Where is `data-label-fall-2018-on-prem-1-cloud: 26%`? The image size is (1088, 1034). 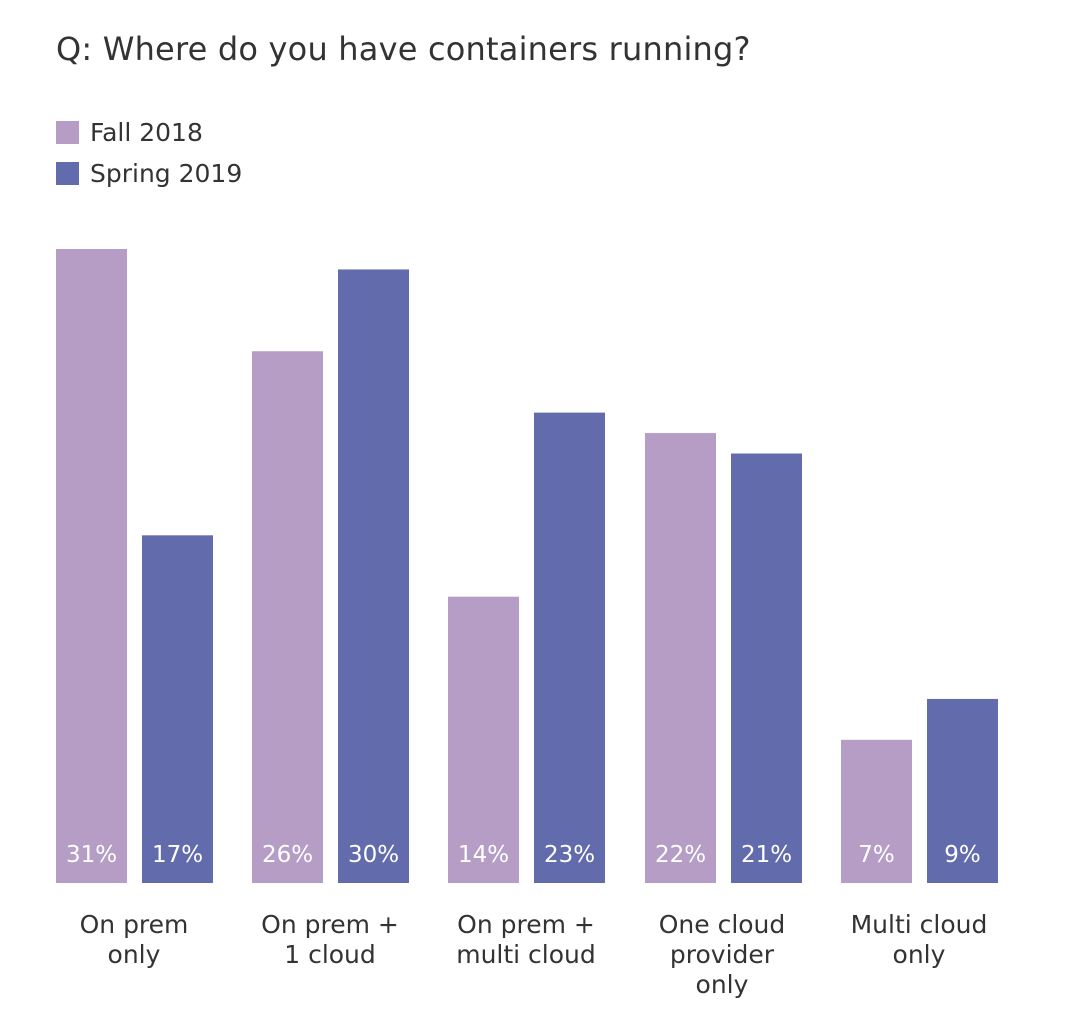 data-label-fall-2018-on-prem-1-cloud: 26% is located at coordinates (287, 855).